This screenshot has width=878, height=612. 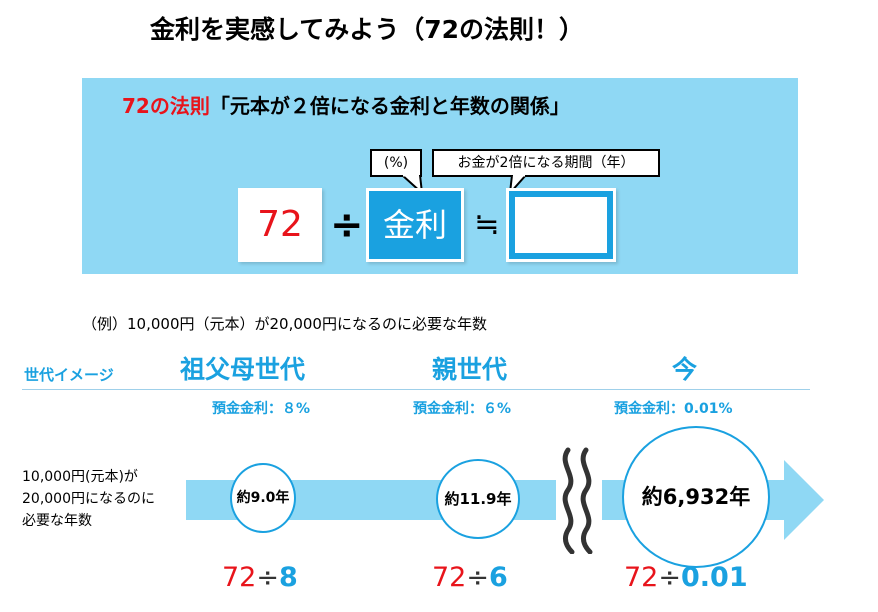 I want to click on calc-rate: 0.01, so click(x=714, y=577).